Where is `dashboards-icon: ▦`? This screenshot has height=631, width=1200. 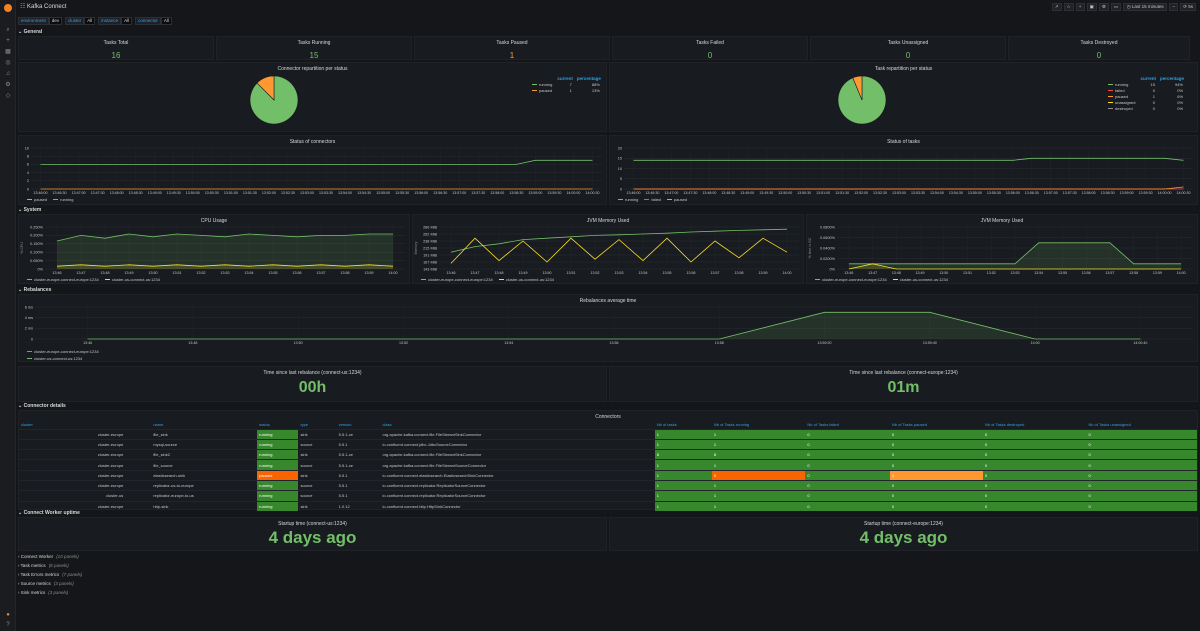 dashboards-icon: ▦ is located at coordinates (8, 52).